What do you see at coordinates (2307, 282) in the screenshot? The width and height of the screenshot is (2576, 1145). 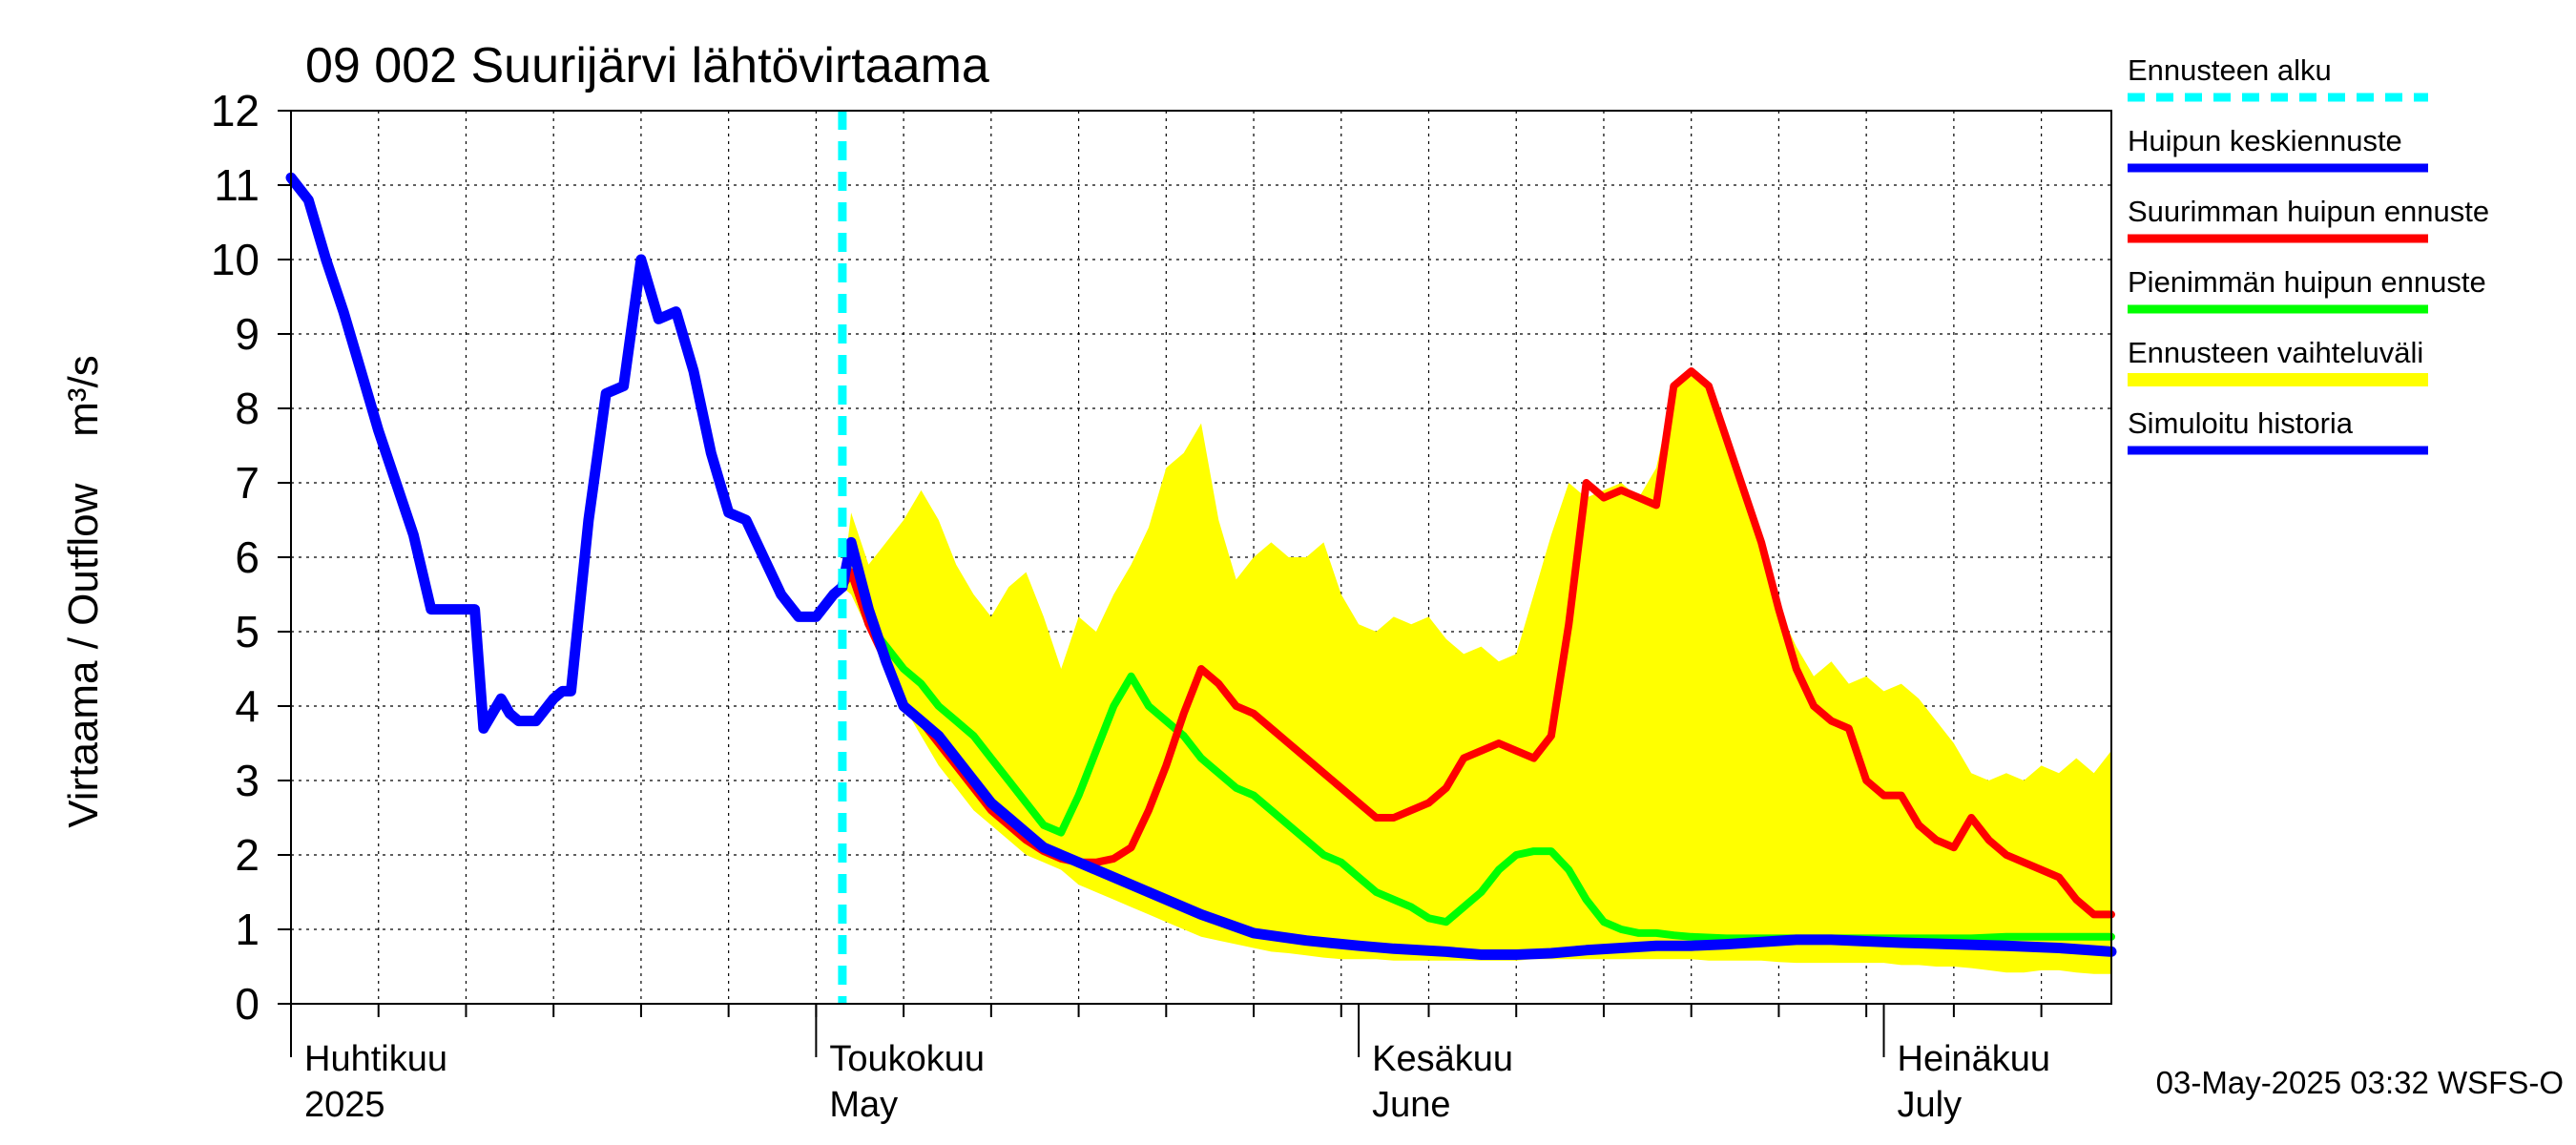 I see `legend-label-min: Pienimmän huipun ennuste` at bounding box center [2307, 282].